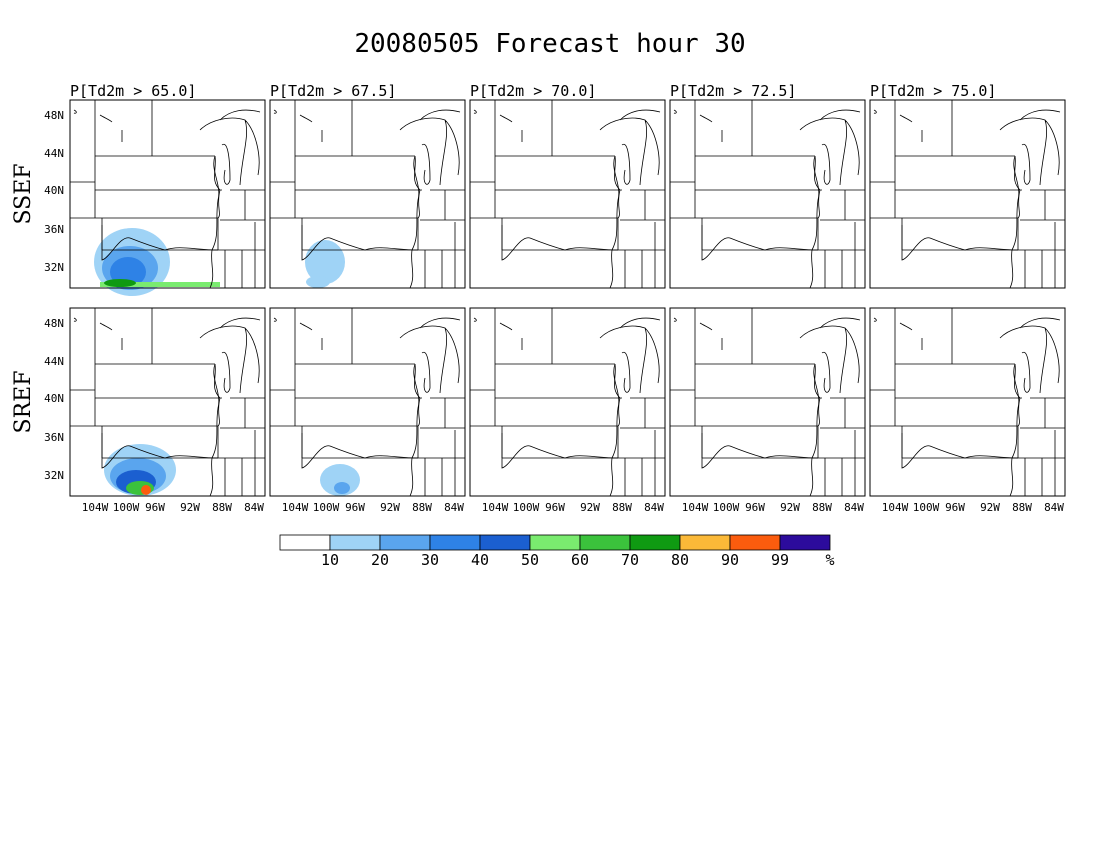 The height and width of the screenshot is (850, 1100). I want to click on colorbar-label: 60, so click(580, 560).